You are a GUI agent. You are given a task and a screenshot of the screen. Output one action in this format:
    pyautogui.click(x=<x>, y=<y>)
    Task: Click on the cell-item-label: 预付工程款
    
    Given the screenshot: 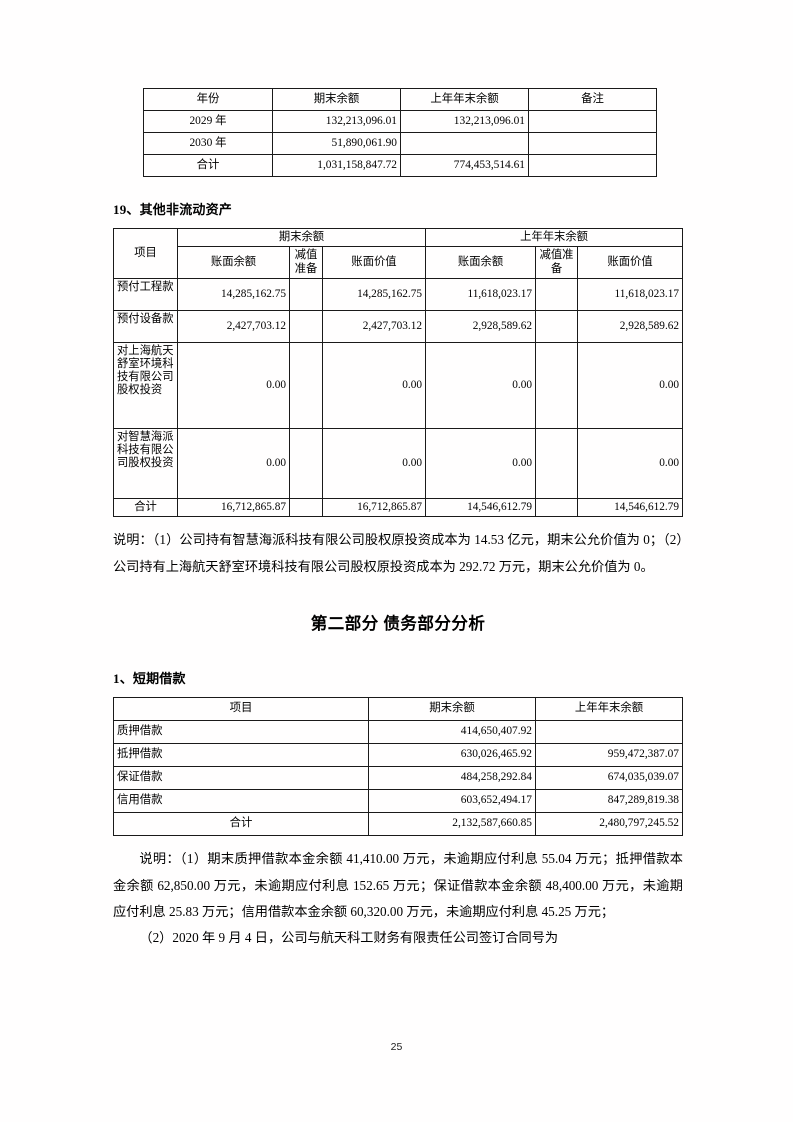 What is the action you would take?
    pyautogui.click(x=145, y=294)
    